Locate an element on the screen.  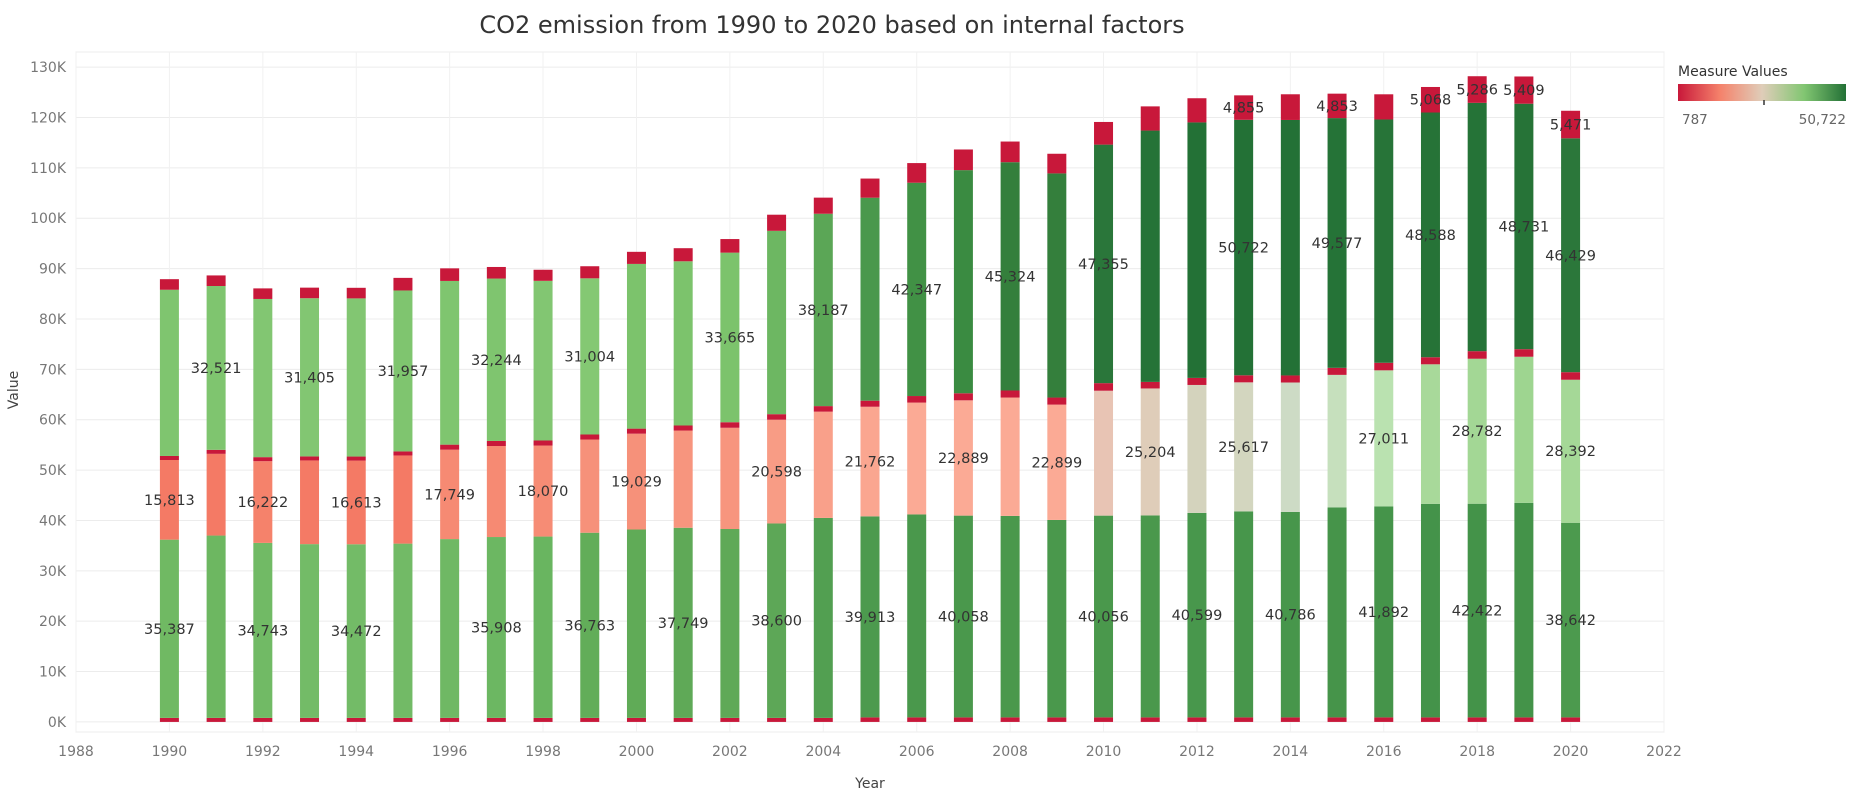
data-label: 40,599 is located at coordinates (1197, 616).